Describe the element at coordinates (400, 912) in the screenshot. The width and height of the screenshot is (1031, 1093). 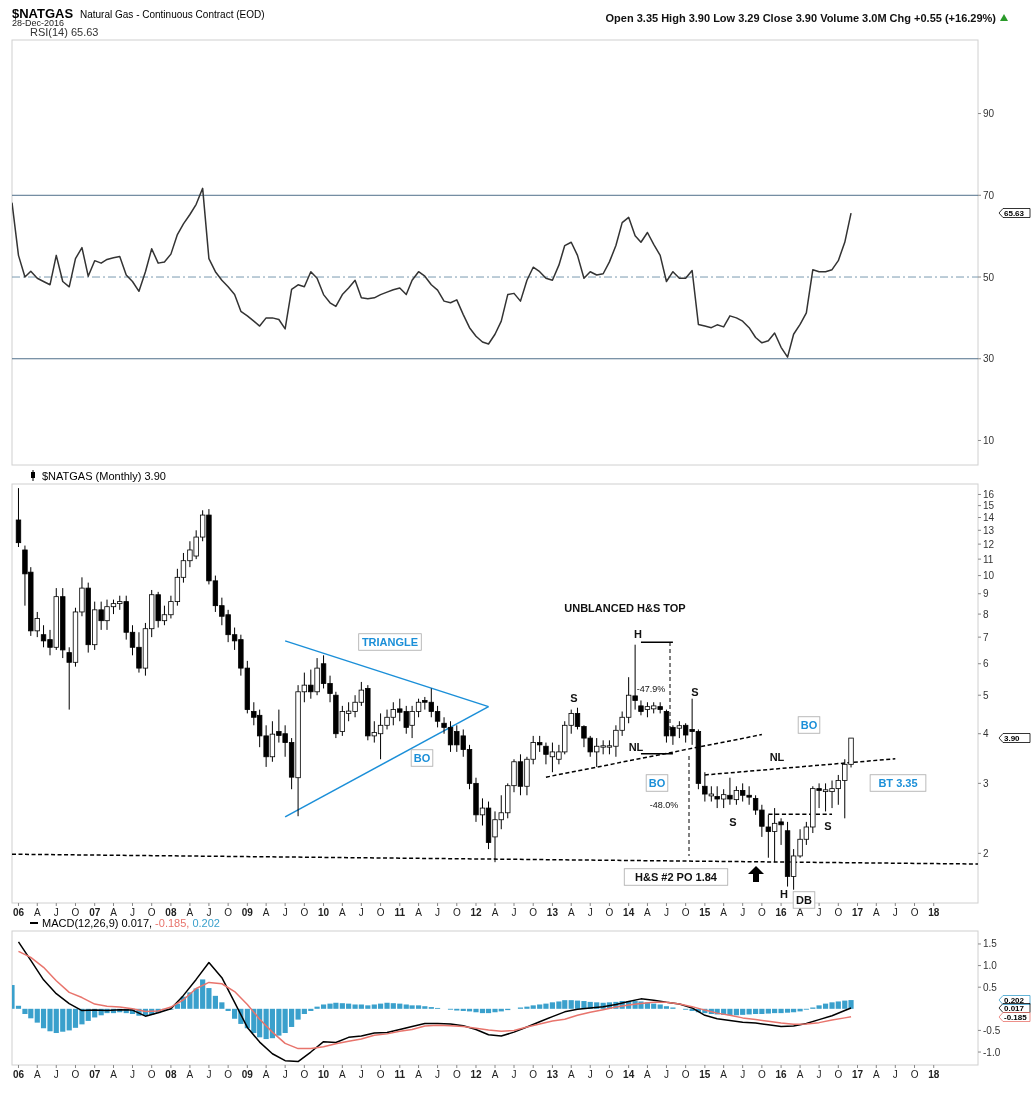
I see `x-tick-label: 11` at that location.